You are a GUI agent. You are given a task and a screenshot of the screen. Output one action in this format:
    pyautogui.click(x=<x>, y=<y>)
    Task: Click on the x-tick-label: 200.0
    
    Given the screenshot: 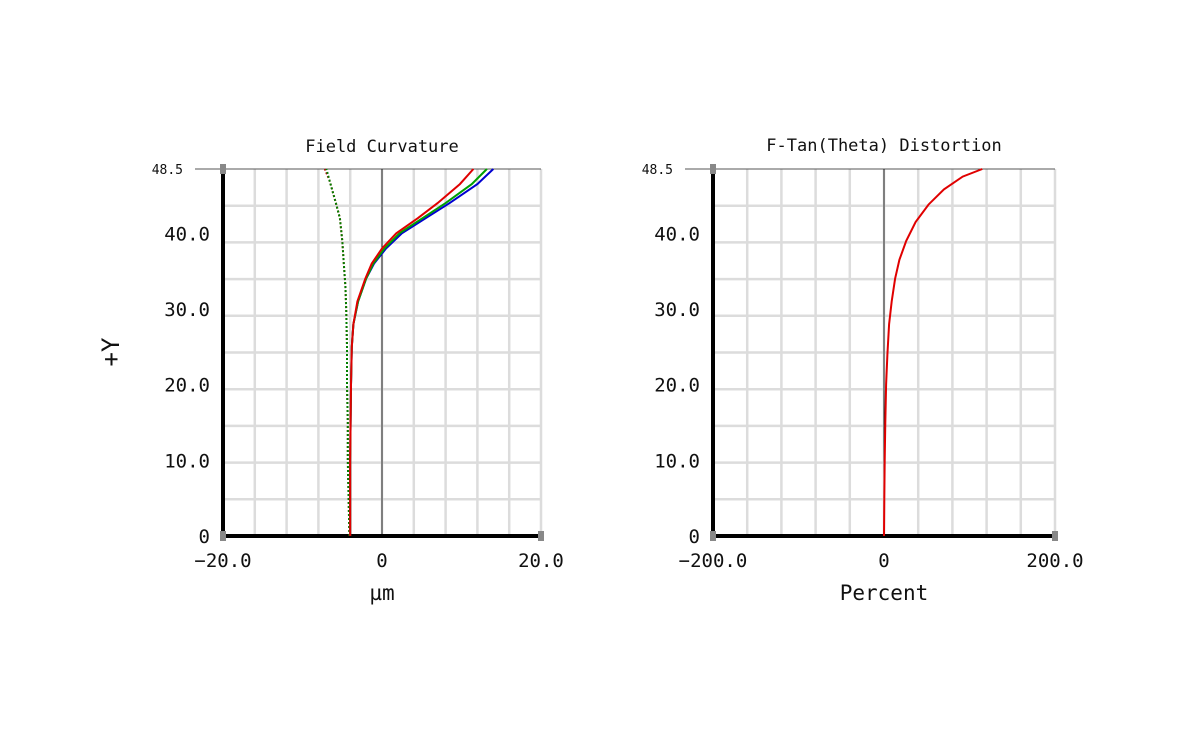 What is the action you would take?
    pyautogui.click(x=1054, y=561)
    